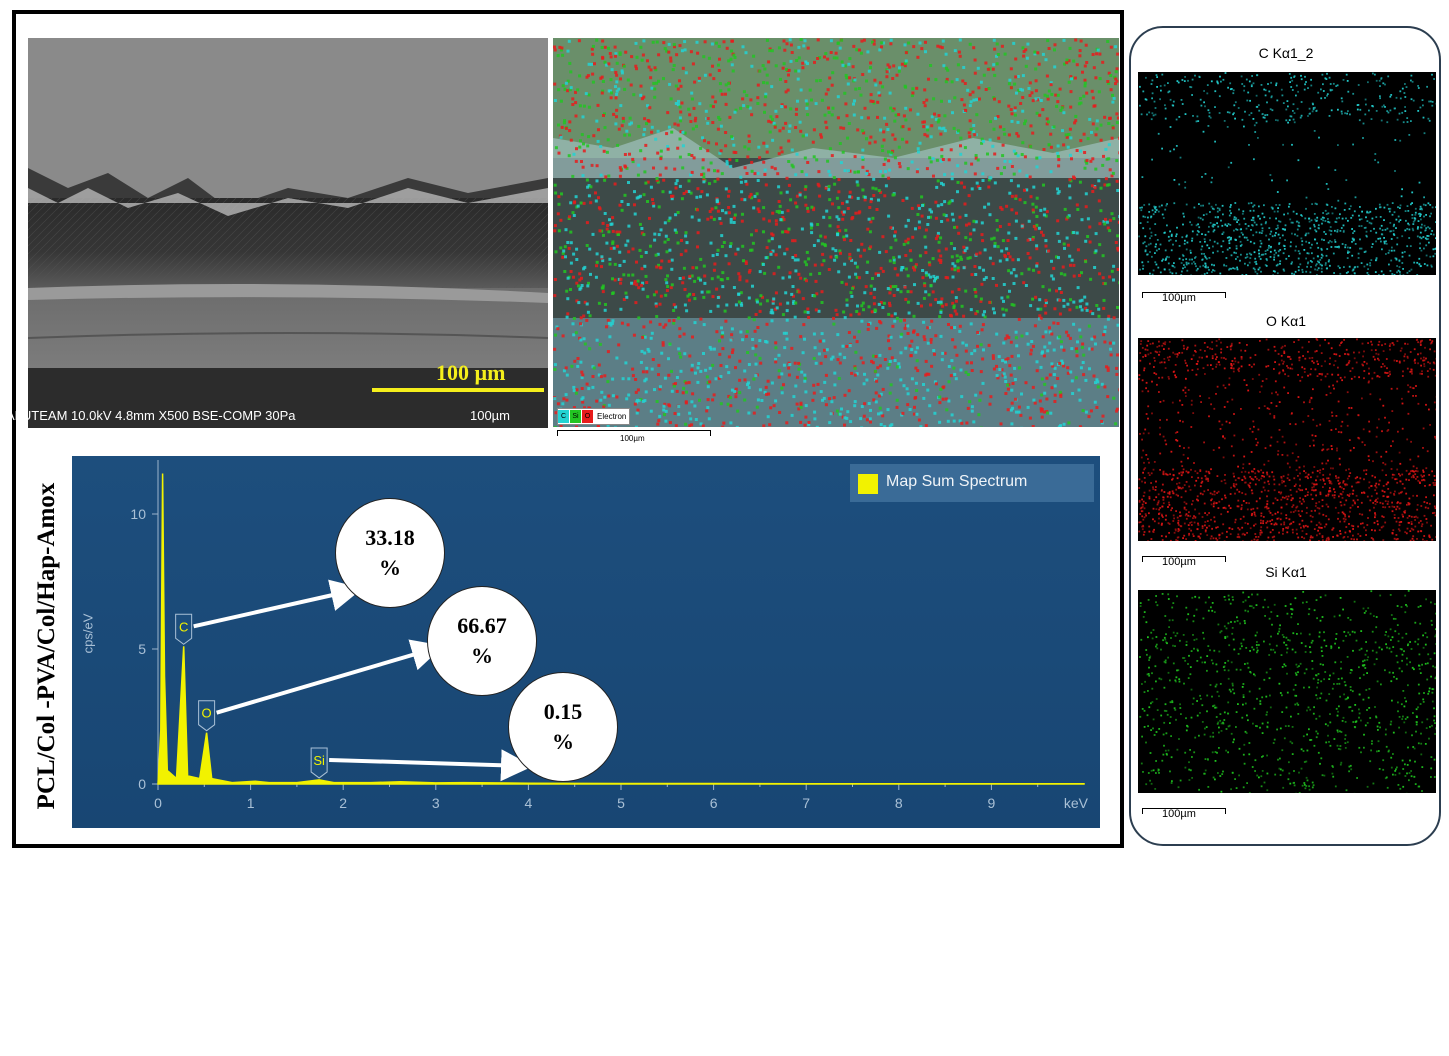 This screenshot has height=1056, width=1449. What do you see at coordinates (319, 760) in the screenshot?
I see `peak-label-si: Si` at bounding box center [319, 760].